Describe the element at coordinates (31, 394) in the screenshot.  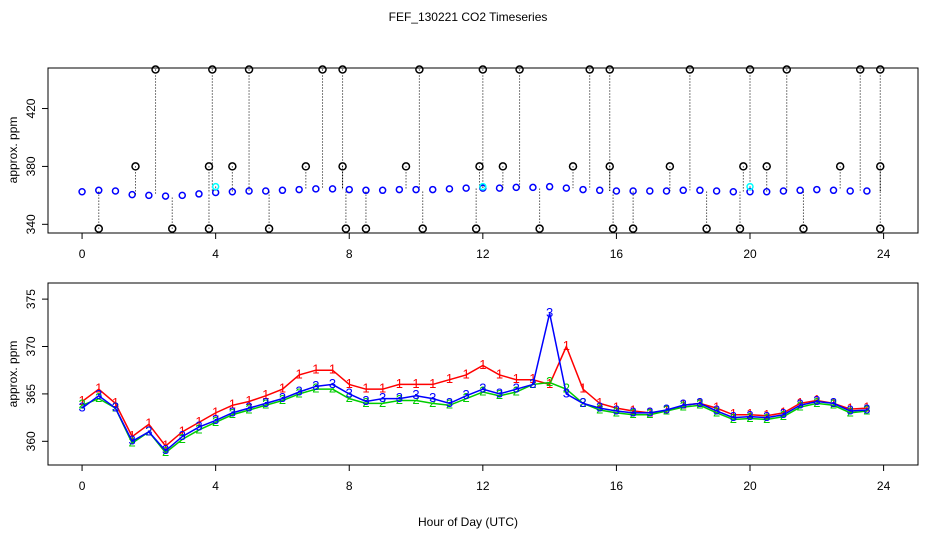
I see `y-tick-label: 365` at that location.